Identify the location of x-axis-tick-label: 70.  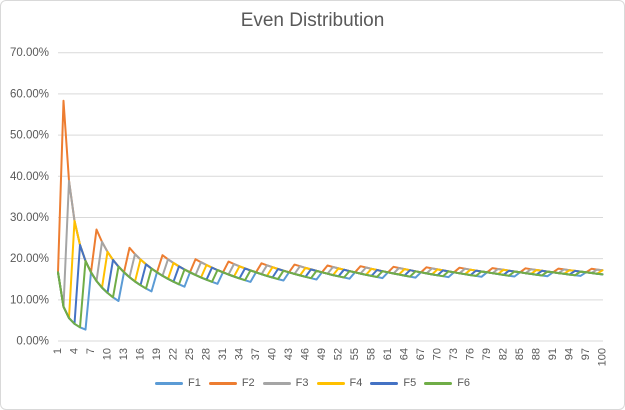
(438, 354).